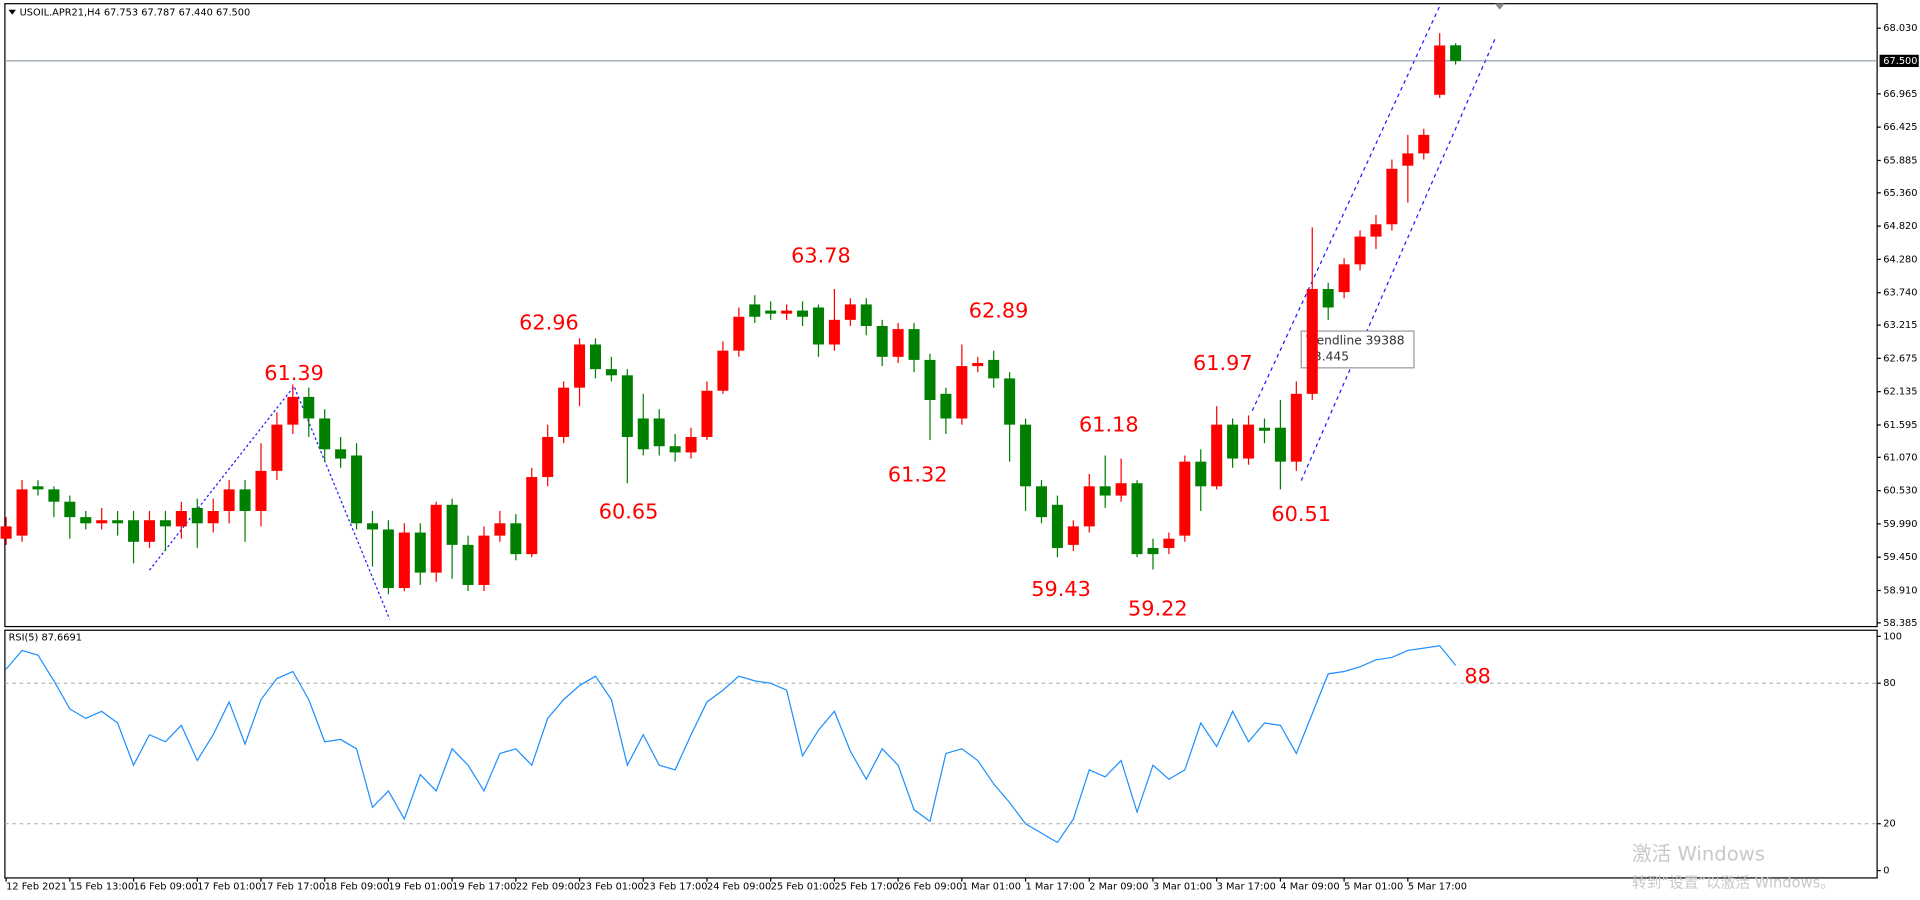 The height and width of the screenshot is (900, 1920). I want to click on x-tick-label: 22 Feb 09:00, so click(548, 887).